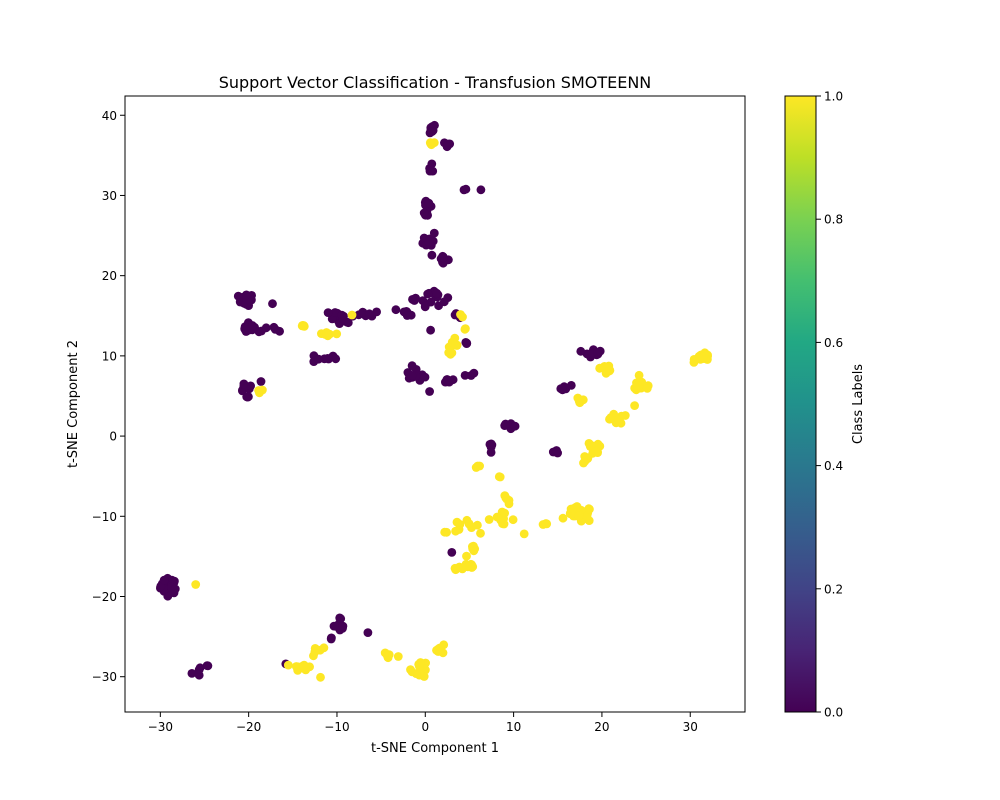 The height and width of the screenshot is (800, 1000). I want to click on colorbar-label: Class Labels, so click(858, 404).